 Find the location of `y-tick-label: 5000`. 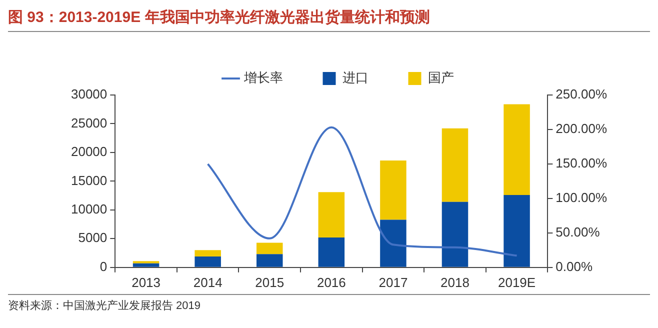

y-tick-label: 5000 is located at coordinates (93, 238).